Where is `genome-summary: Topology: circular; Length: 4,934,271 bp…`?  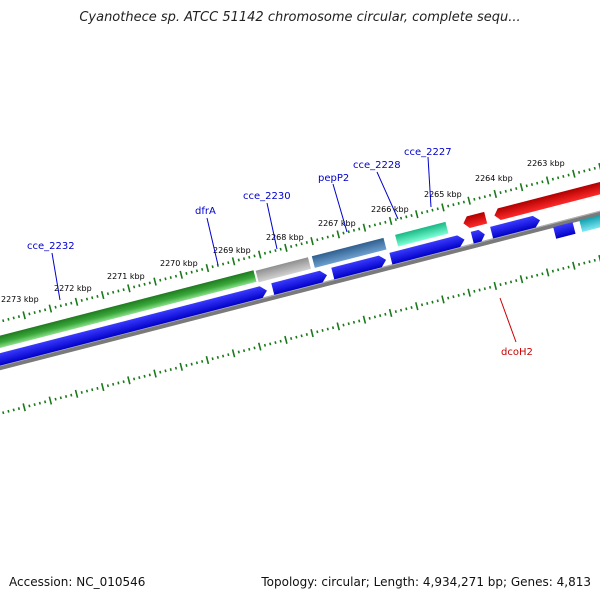 genome-summary: Topology: circular; Length: 4,934,271 bp… is located at coordinates (426, 582).